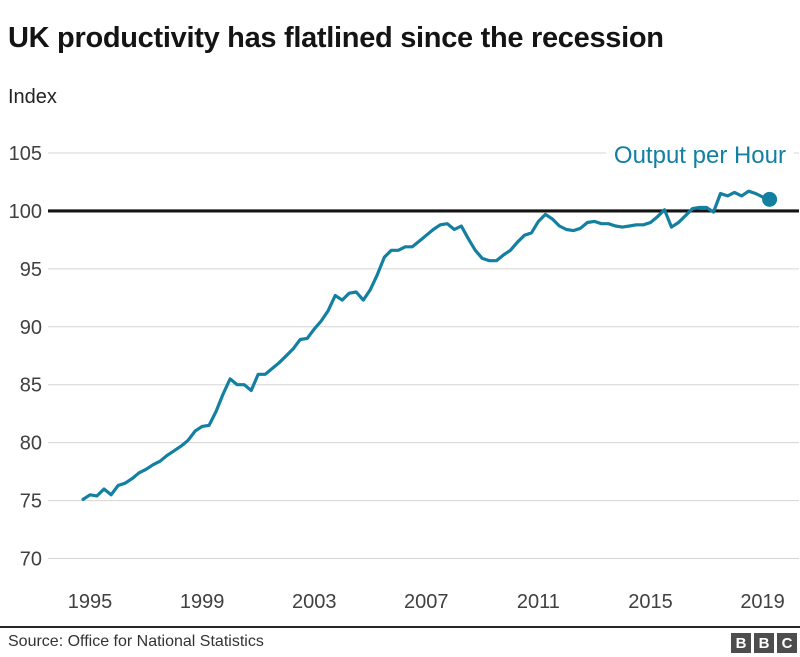 Image resolution: width=800 pixels, height=657 pixels. What do you see at coordinates (31, 444) in the screenshot?
I see `y-tick-label: 80` at bounding box center [31, 444].